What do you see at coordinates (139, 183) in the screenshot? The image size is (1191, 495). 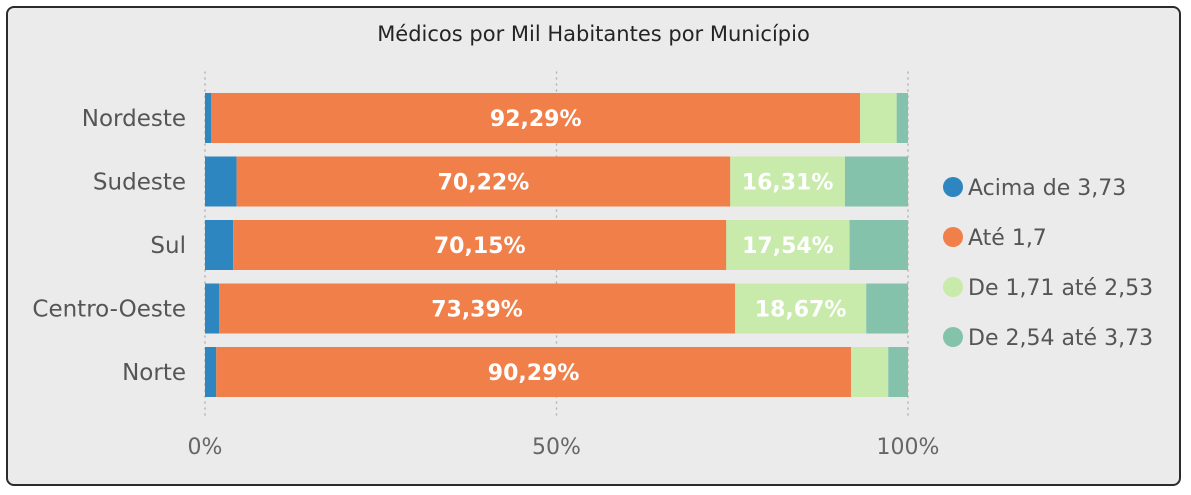 I see `y-tick-label: Sudeste` at bounding box center [139, 183].